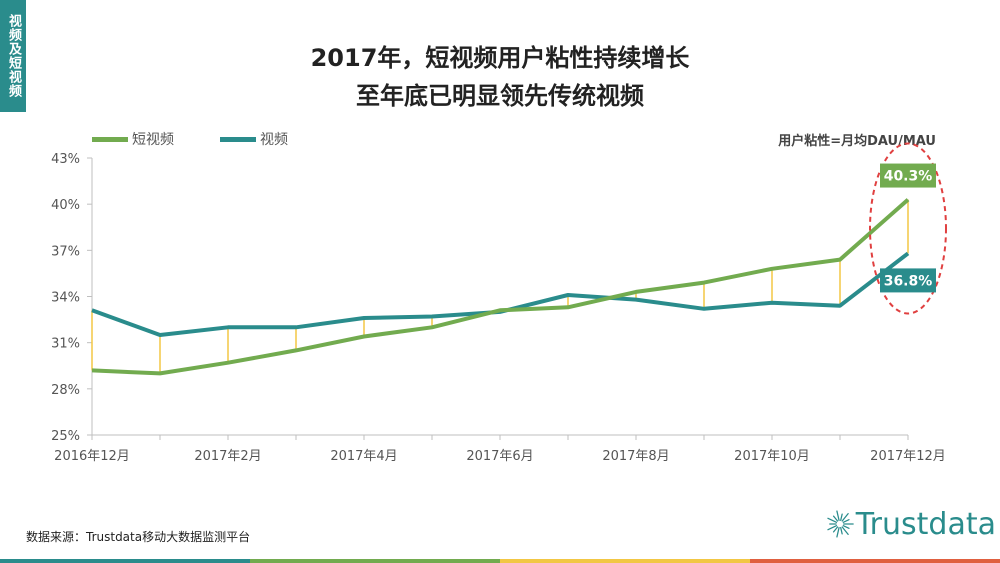 This screenshot has width=1000, height=563. Describe the element at coordinates (65, 298) in the screenshot. I see `y-tick-label: 34%` at that location.